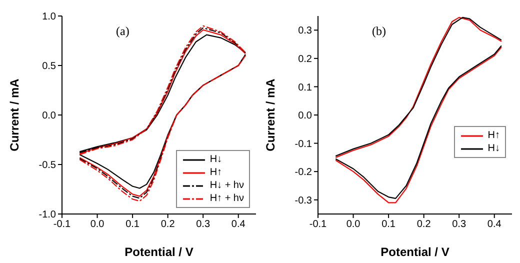 The width and height of the screenshot is (520, 263). I want to click on y-tick-label: 0.1, so click(305, 88).